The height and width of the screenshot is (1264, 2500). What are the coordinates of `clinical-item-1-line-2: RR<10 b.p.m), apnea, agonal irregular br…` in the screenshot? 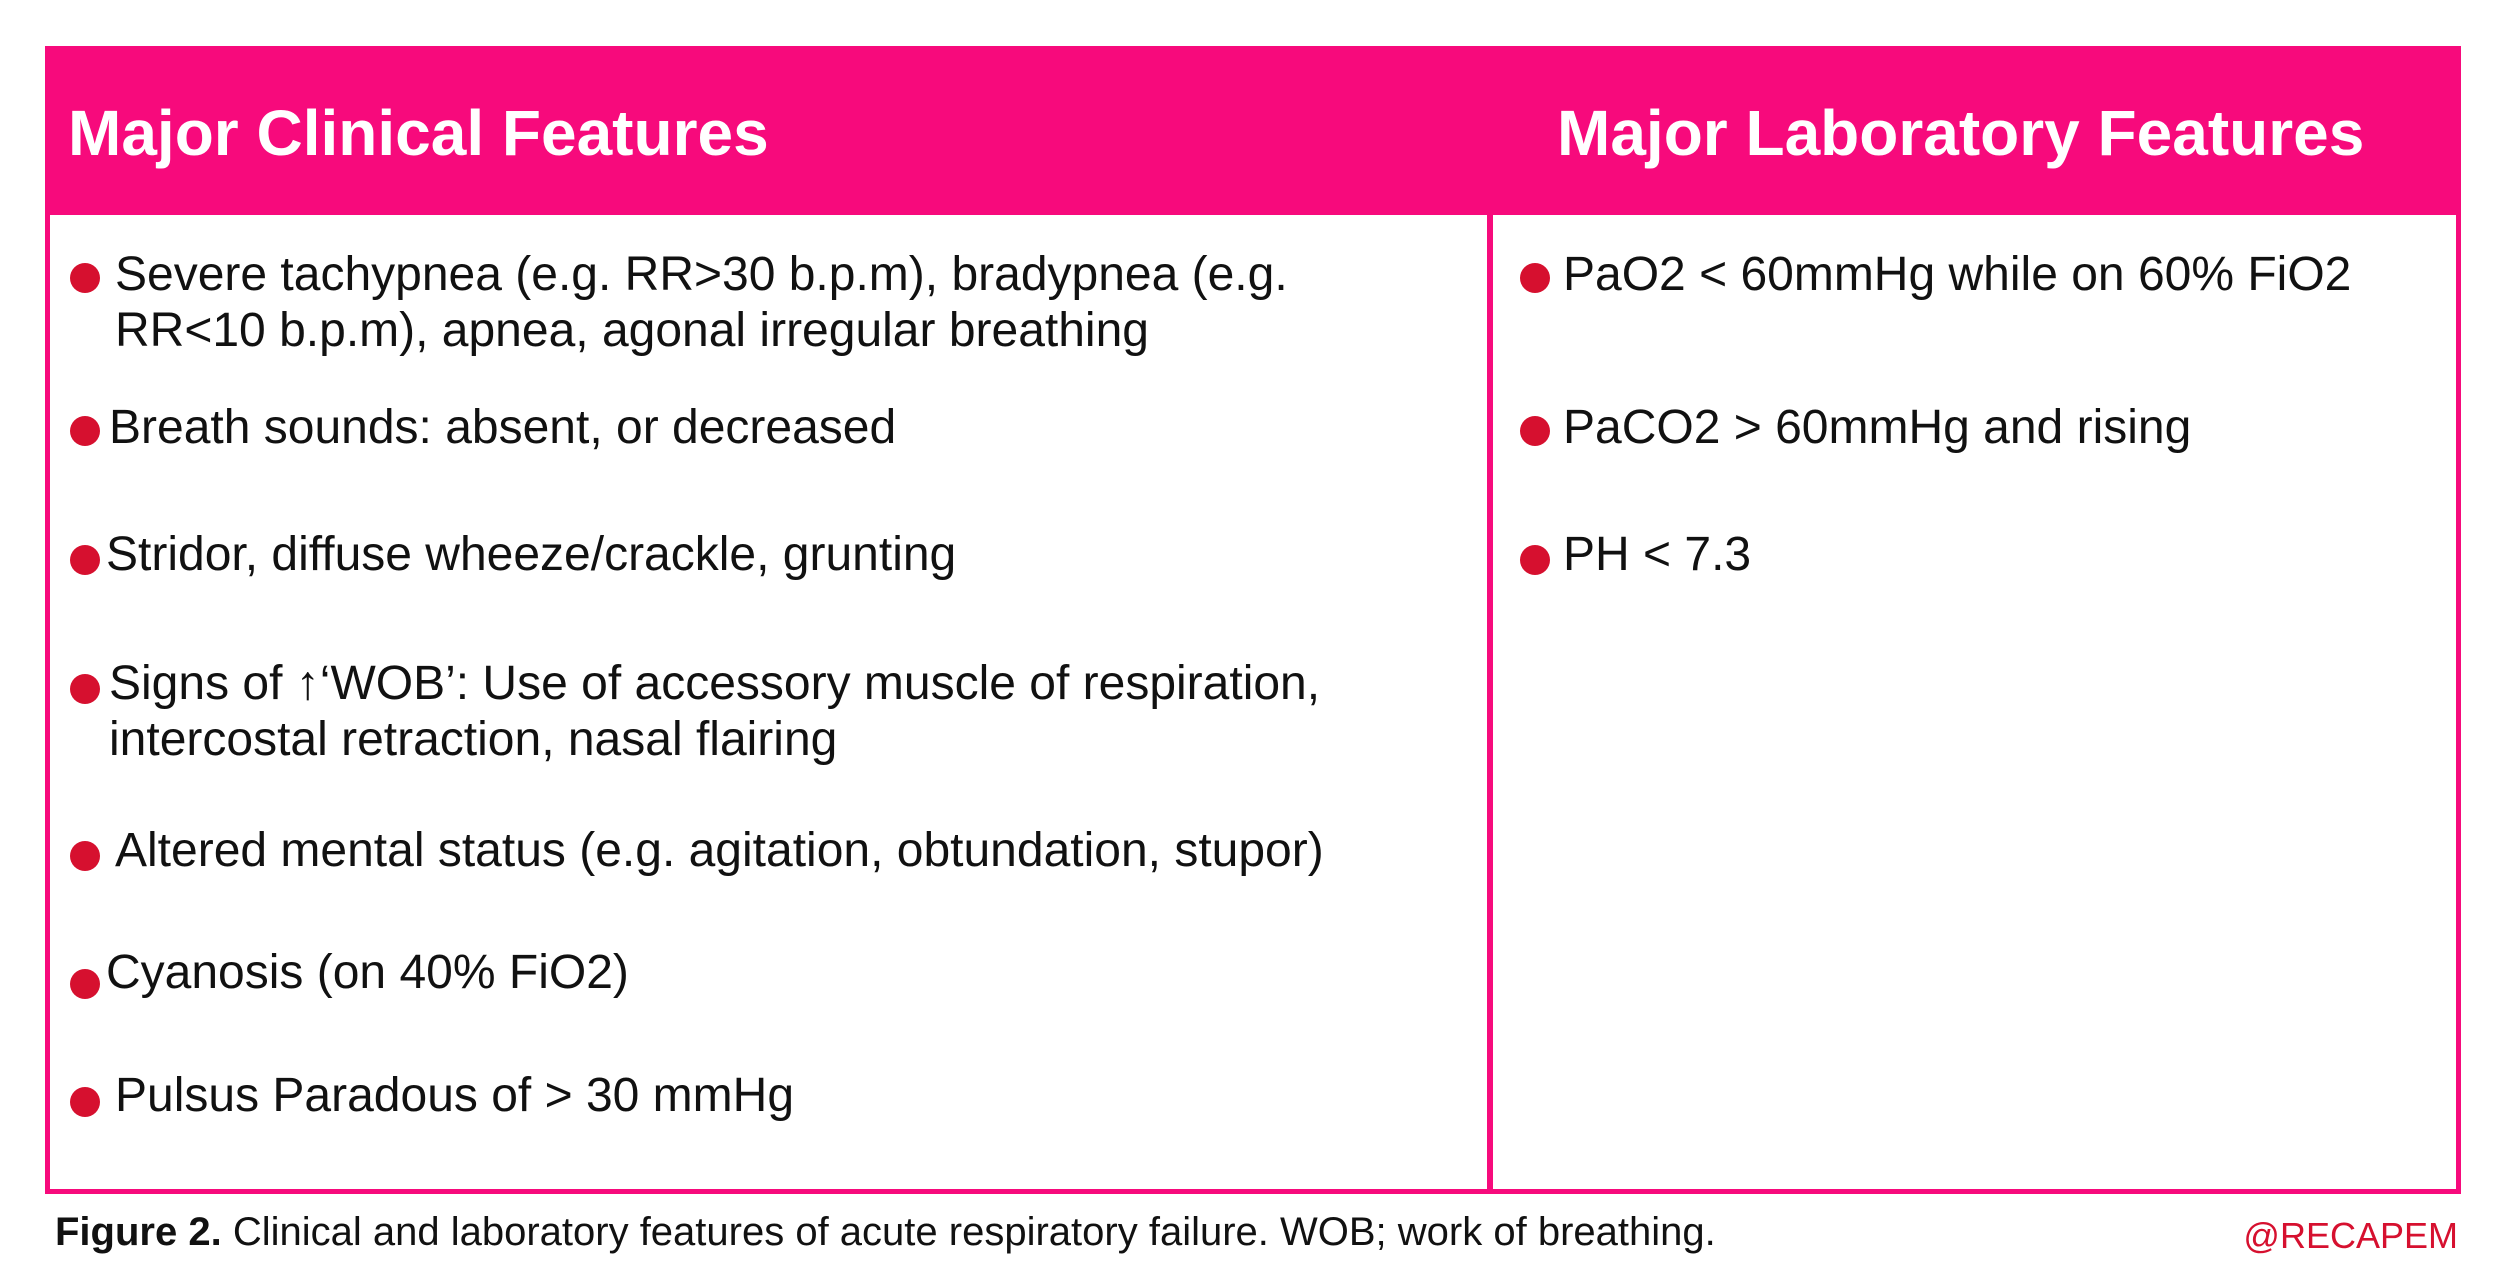 It's located at (632, 330).